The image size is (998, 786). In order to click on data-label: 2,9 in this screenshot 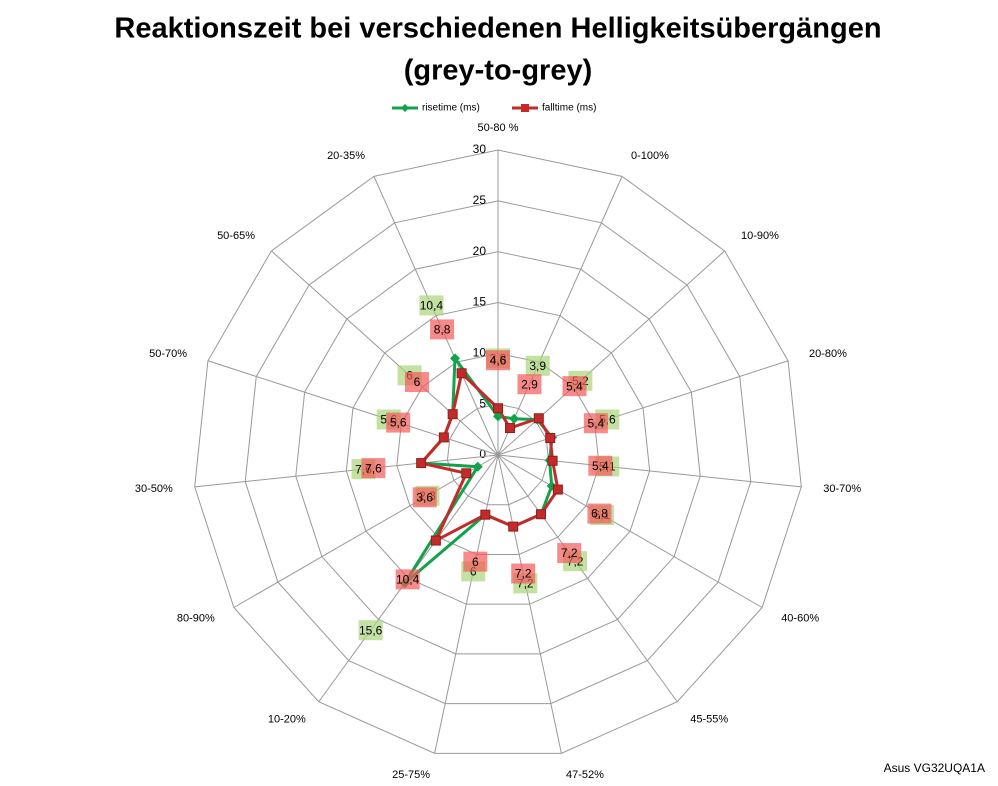, I will do `click(529, 384)`.